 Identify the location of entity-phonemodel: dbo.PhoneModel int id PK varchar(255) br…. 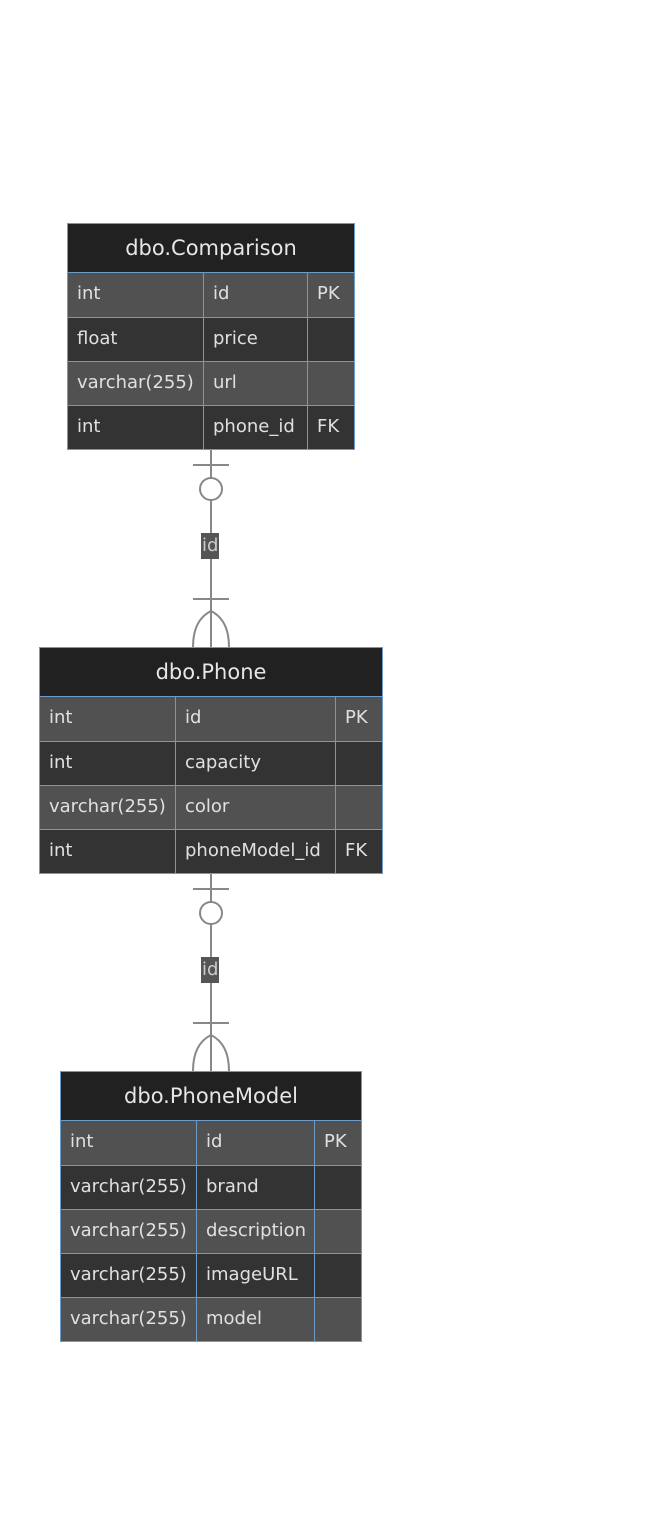
(211, 1206).